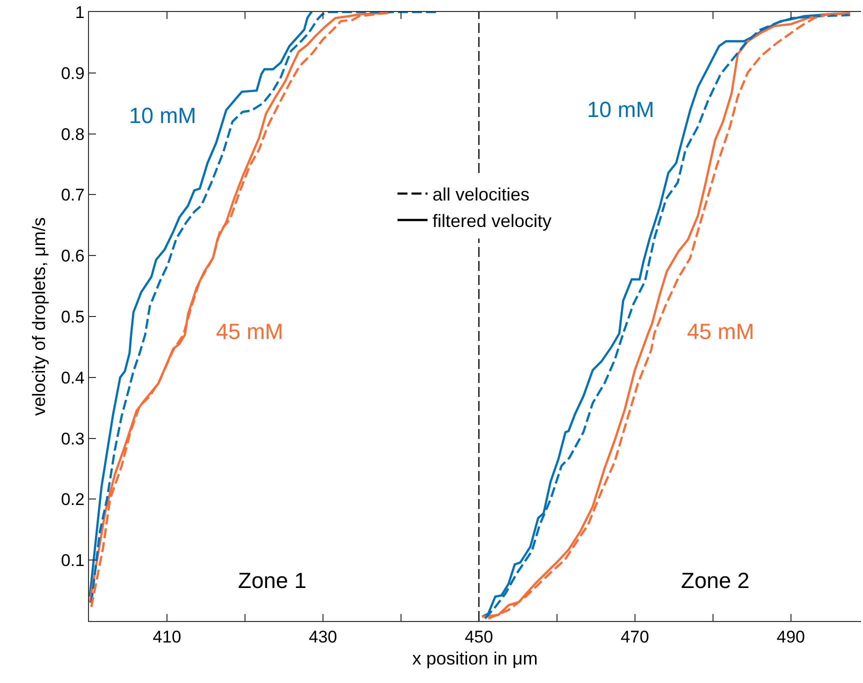 The image size is (863, 683). Describe the element at coordinates (80, 12) in the screenshot. I see `y-tick-label: 1` at that location.